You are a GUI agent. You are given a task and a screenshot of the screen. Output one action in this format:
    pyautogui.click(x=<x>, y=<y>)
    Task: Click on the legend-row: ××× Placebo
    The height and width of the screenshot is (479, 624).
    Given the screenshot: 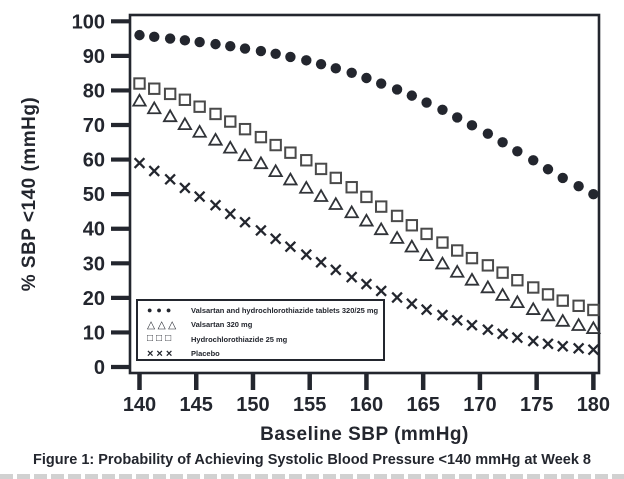 What is the action you would take?
    pyautogui.click(x=260, y=354)
    